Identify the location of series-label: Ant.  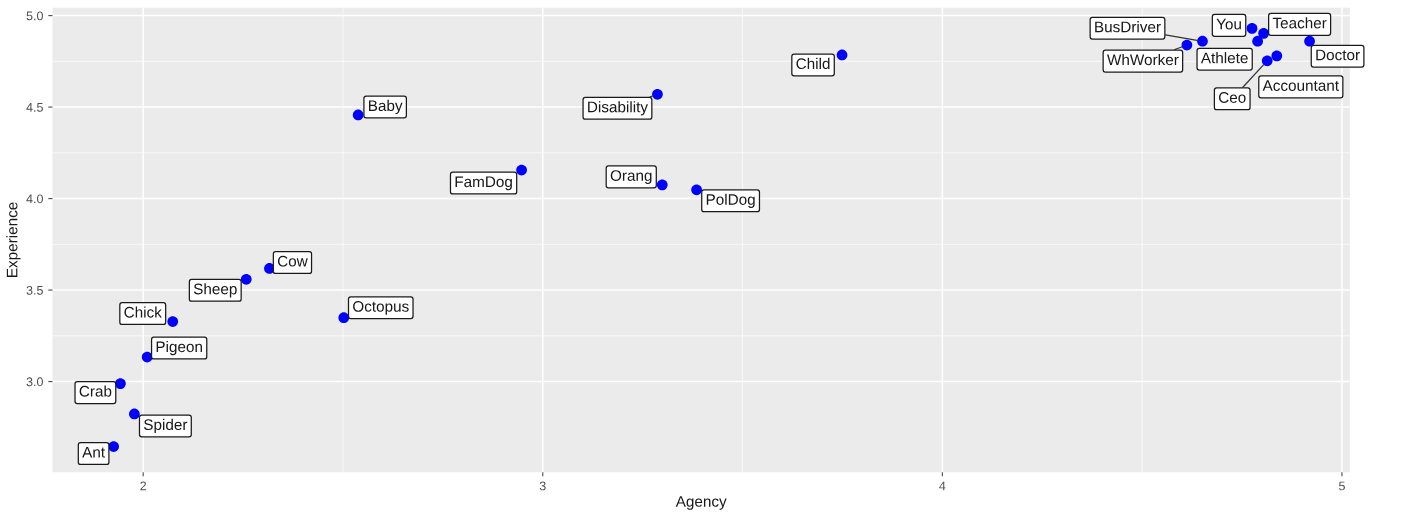
(93, 452).